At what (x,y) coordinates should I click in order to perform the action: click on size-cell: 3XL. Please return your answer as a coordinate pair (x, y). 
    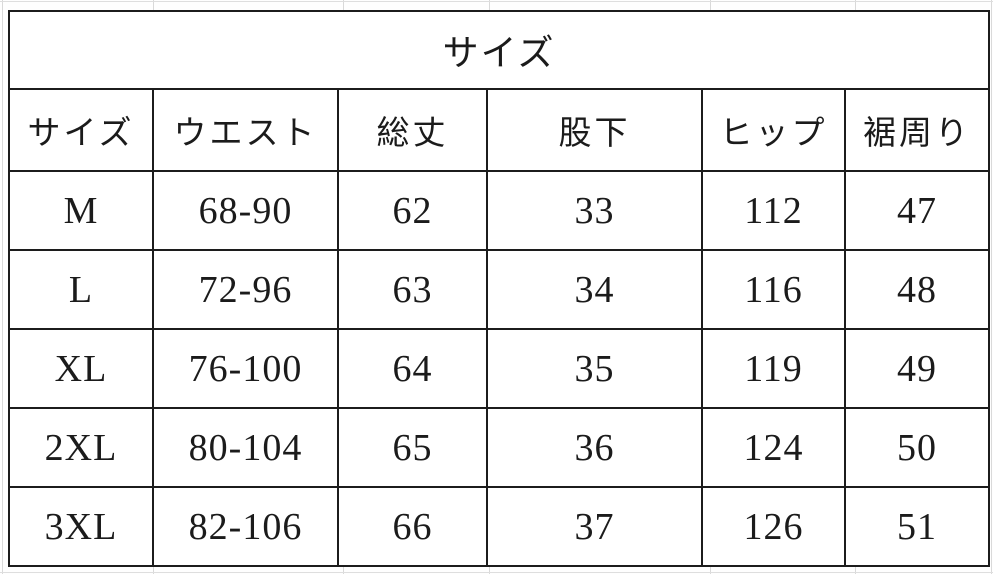
    Looking at the image, I should click on (81, 526).